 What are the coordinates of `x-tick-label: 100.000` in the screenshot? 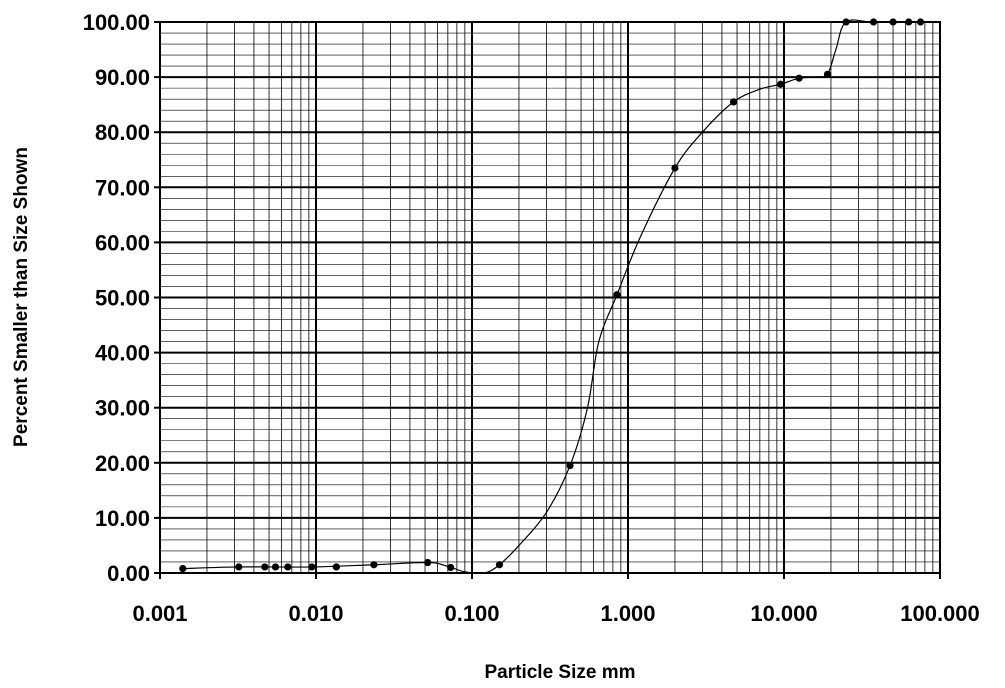 It's located at (940, 613).